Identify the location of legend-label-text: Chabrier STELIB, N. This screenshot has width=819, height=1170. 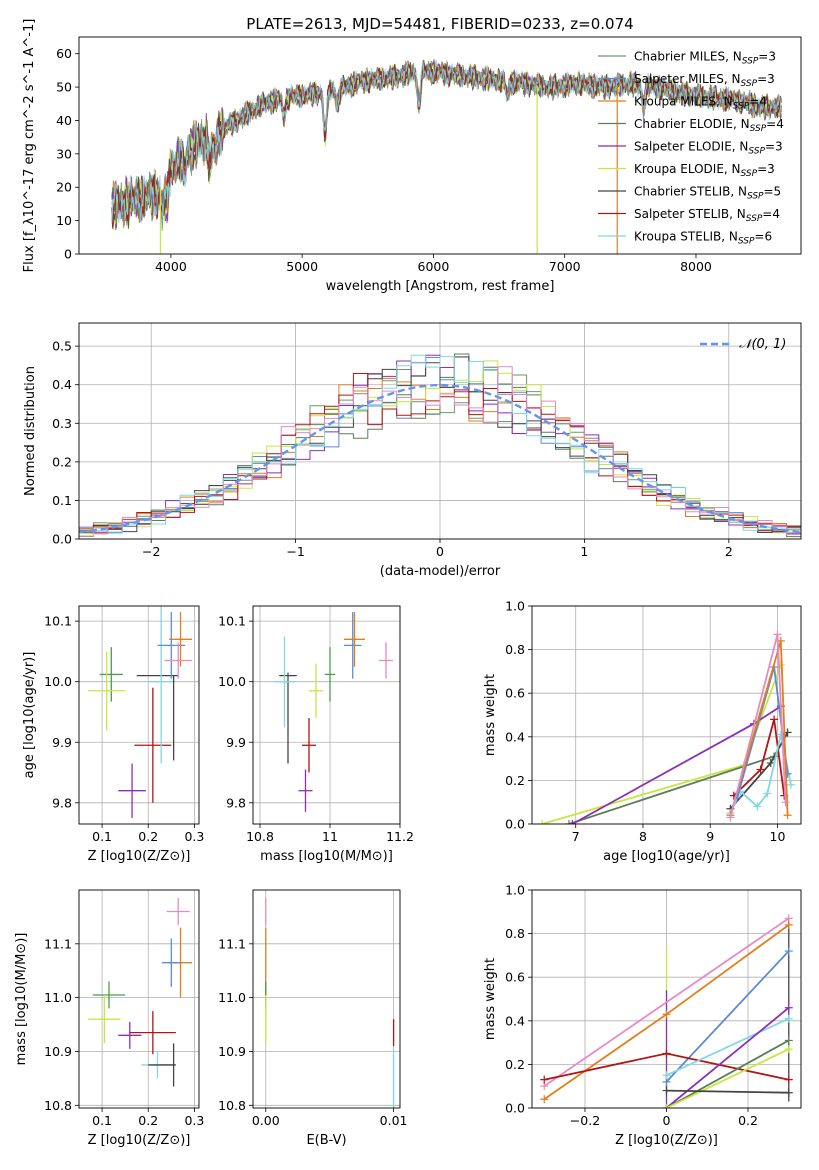
(690, 192).